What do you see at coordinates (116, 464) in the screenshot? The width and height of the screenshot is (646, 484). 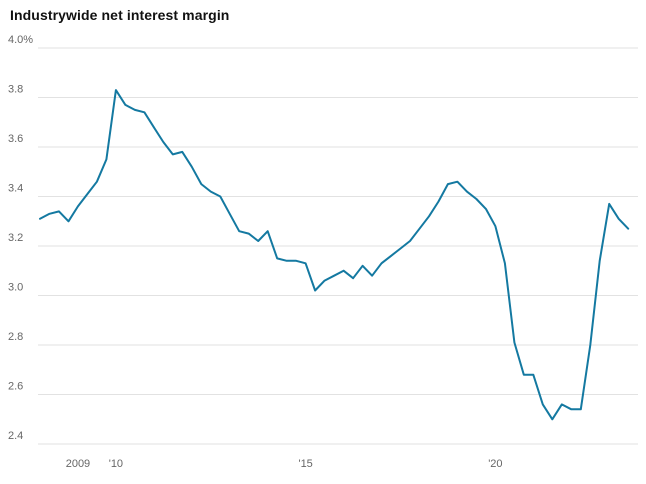 I see `x-tick-label: '10` at bounding box center [116, 464].